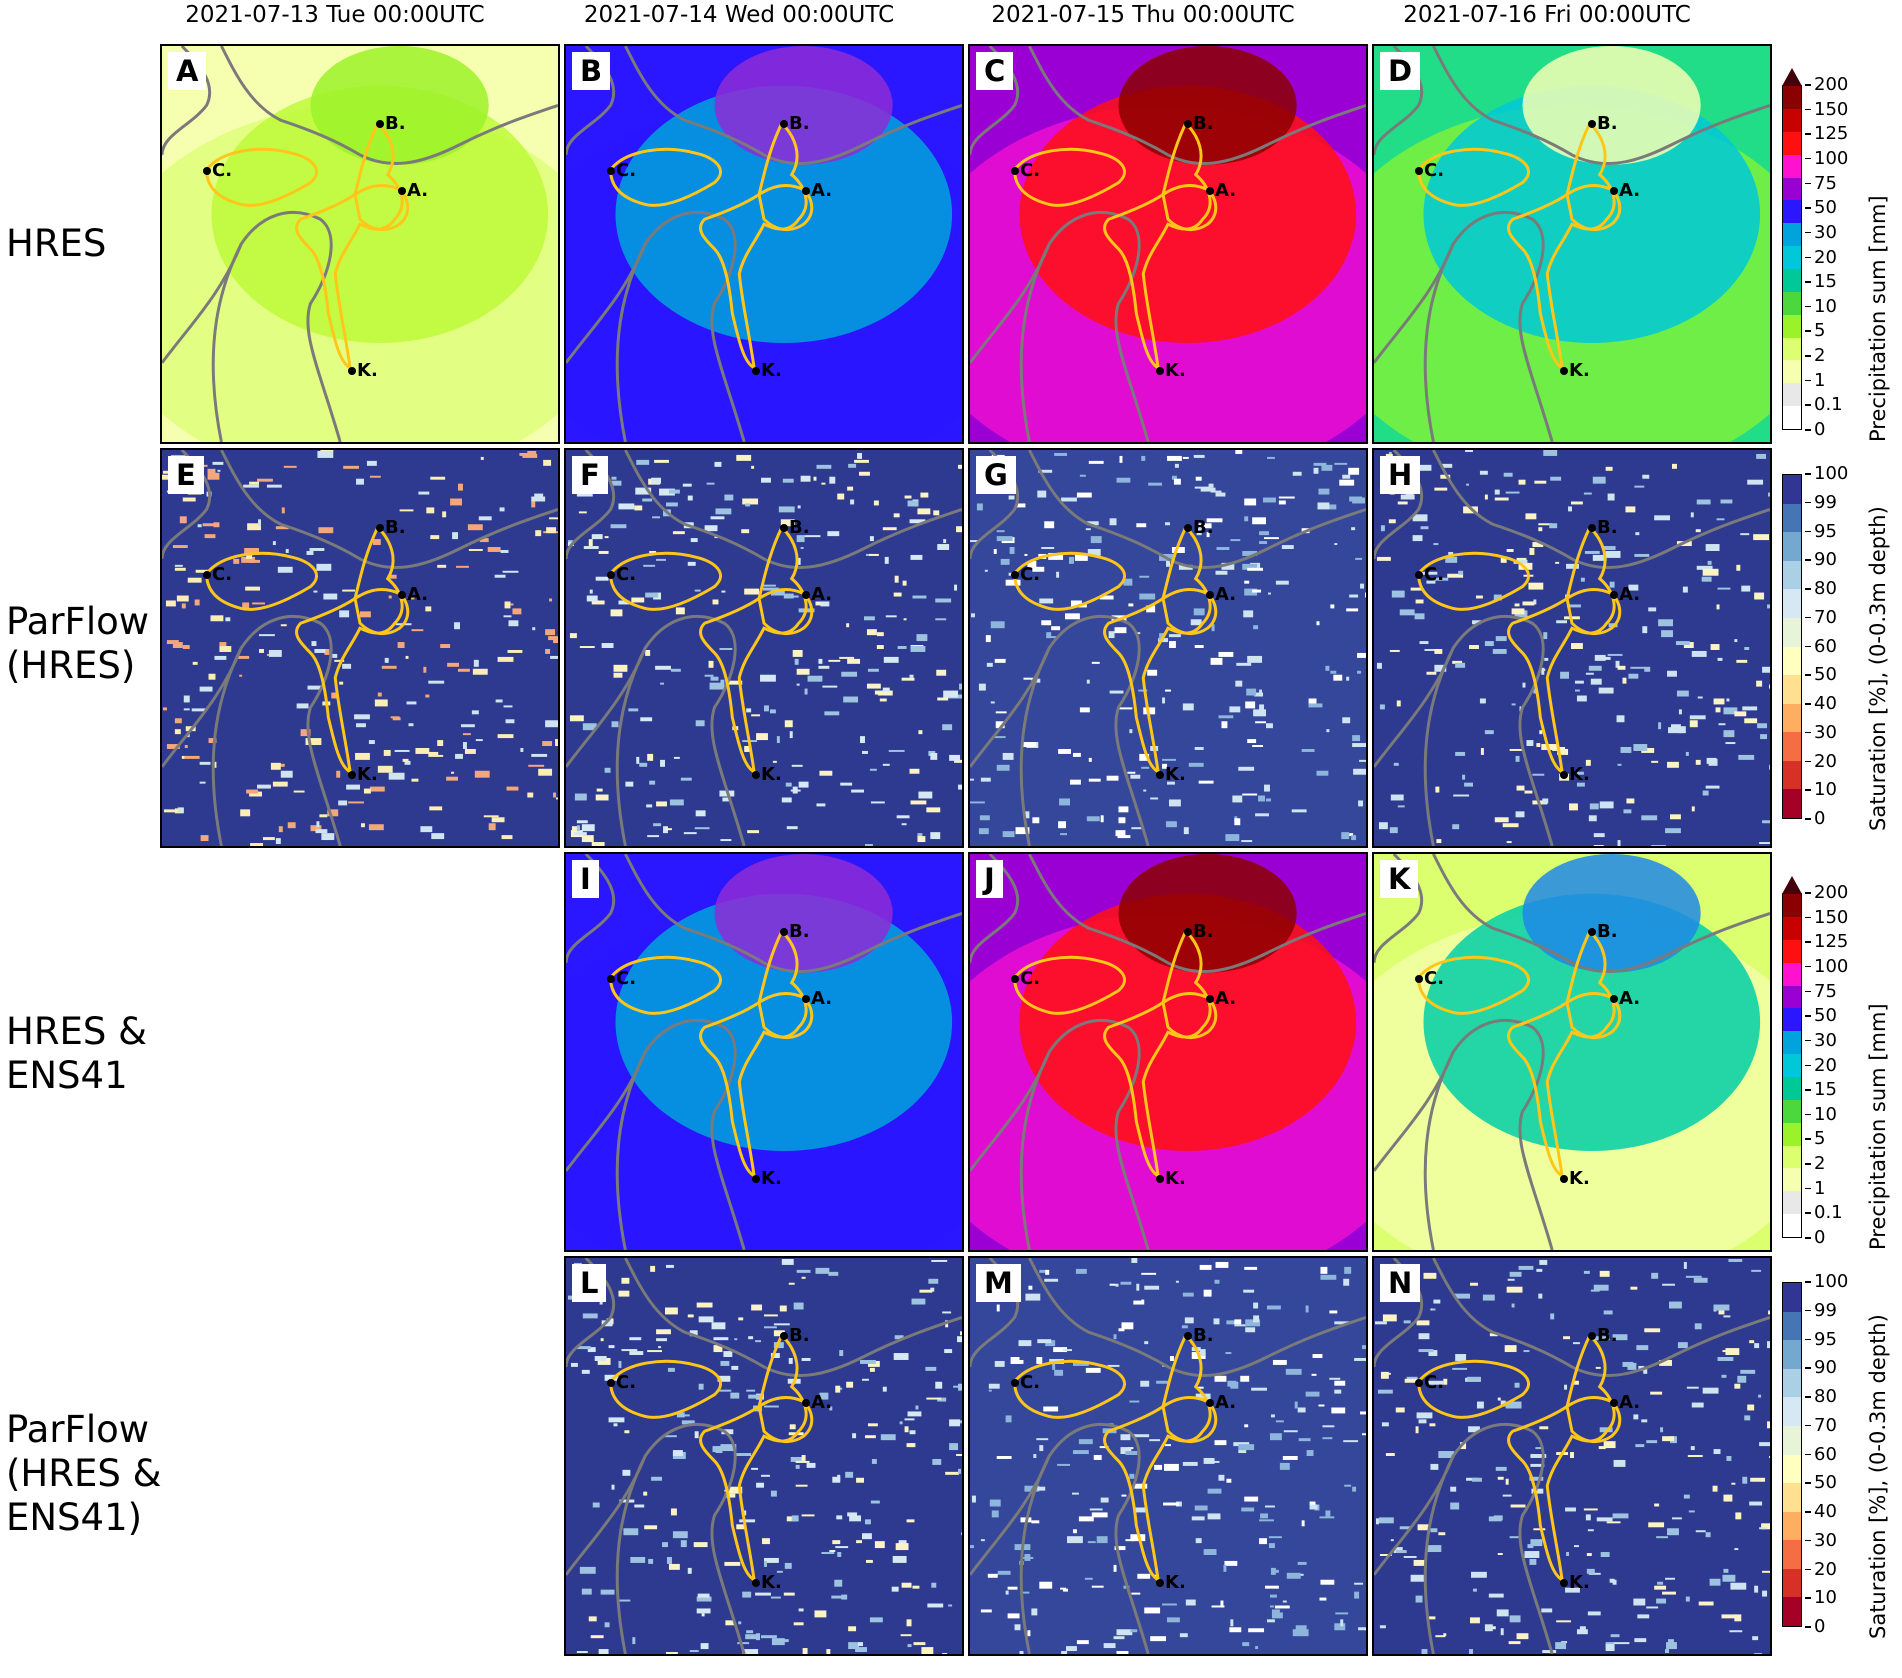 Image resolution: width=1902 pixels, height=1678 pixels. Describe the element at coordinates (187, 71) in the screenshot. I see `panel-letter: A` at that location.